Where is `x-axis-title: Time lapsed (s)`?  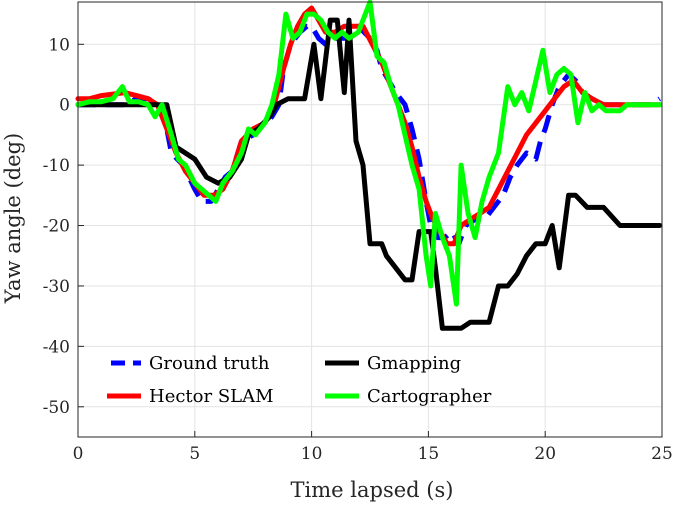 x-axis-title: Time lapsed (s) is located at coordinates (372, 490).